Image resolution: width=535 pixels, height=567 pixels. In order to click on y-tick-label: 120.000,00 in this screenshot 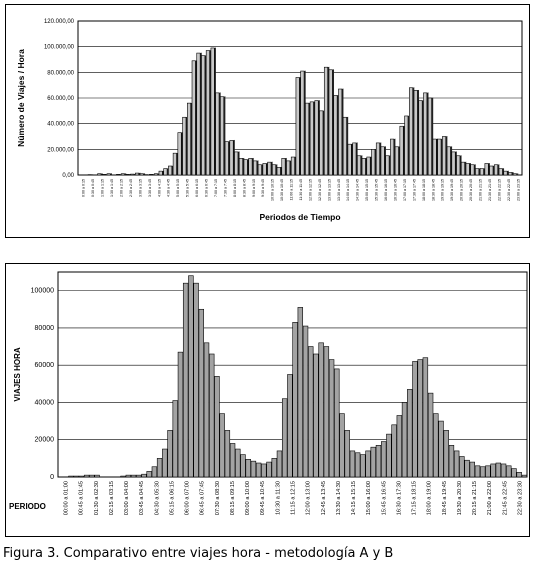, I will do `click(59, 22)`.